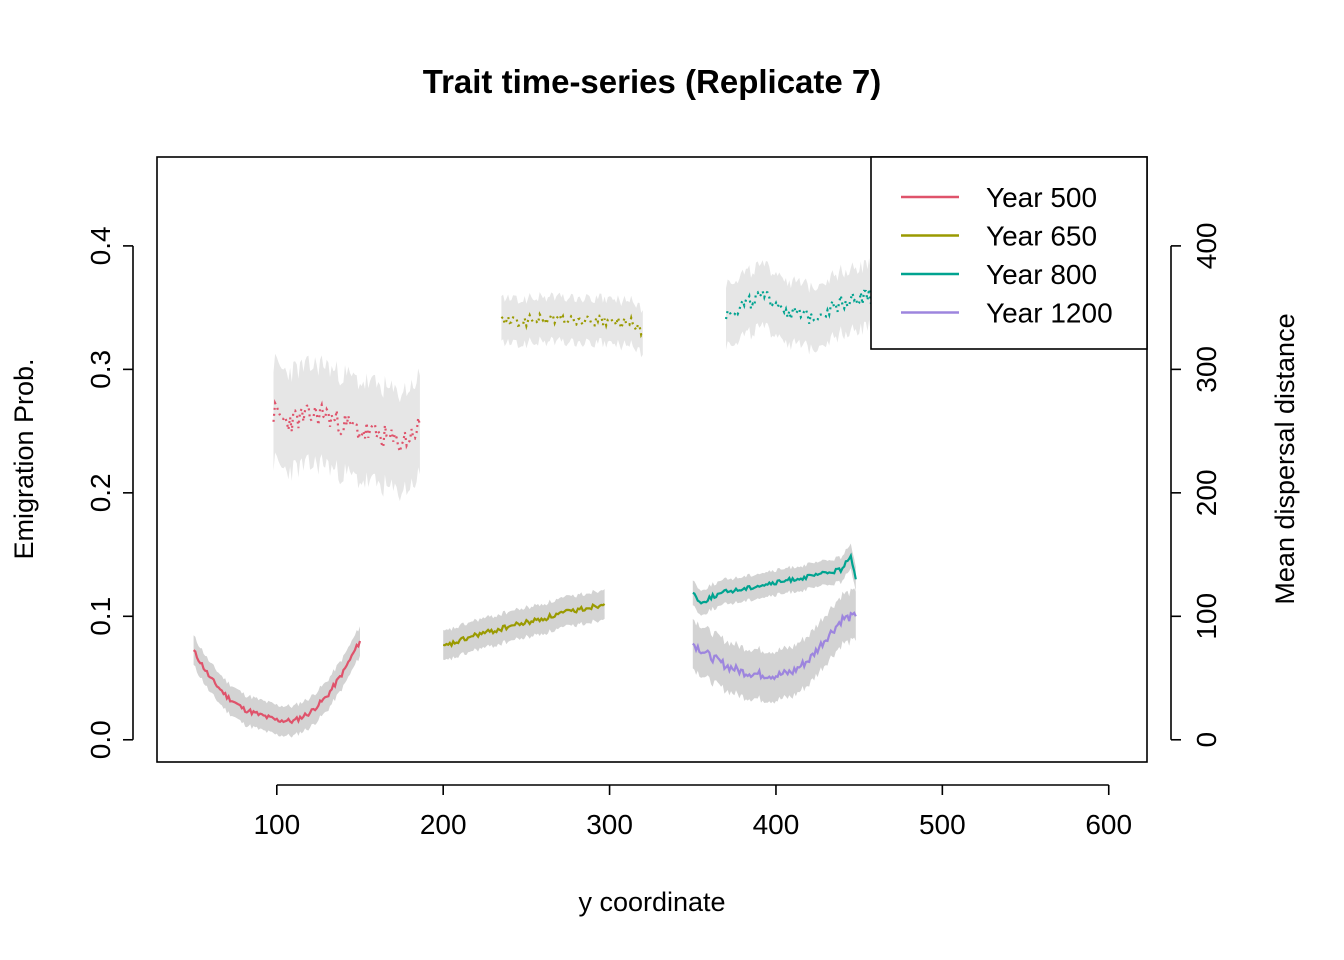  Describe the element at coordinates (276, 824) in the screenshot. I see `x-tick-label: 100` at that location.